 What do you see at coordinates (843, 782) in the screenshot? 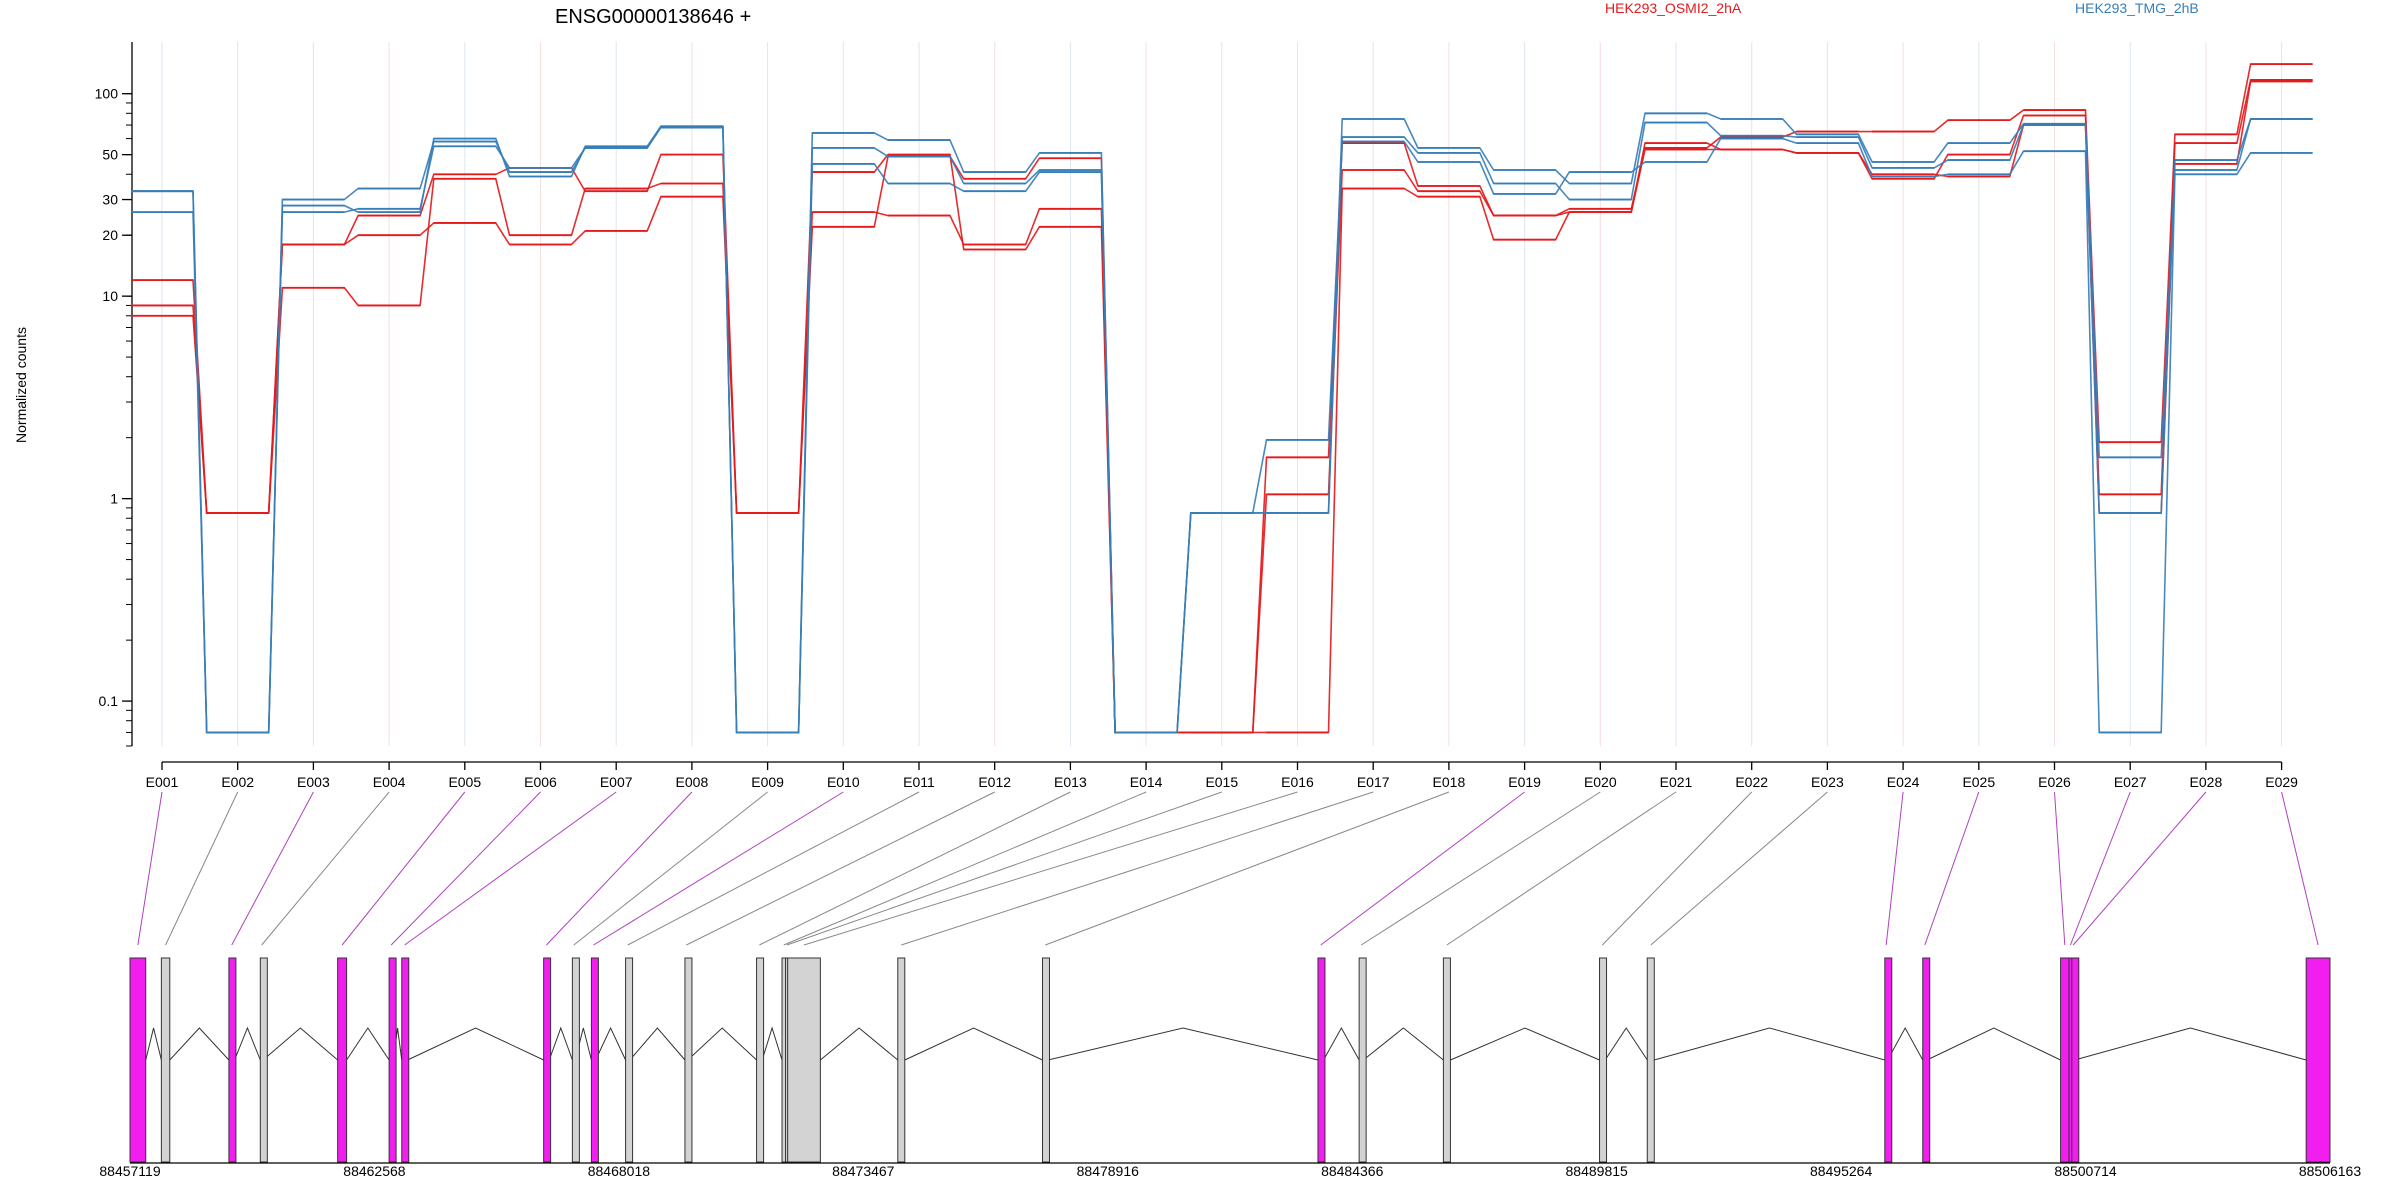
I see `x-tick-label-e010: E010` at bounding box center [843, 782].